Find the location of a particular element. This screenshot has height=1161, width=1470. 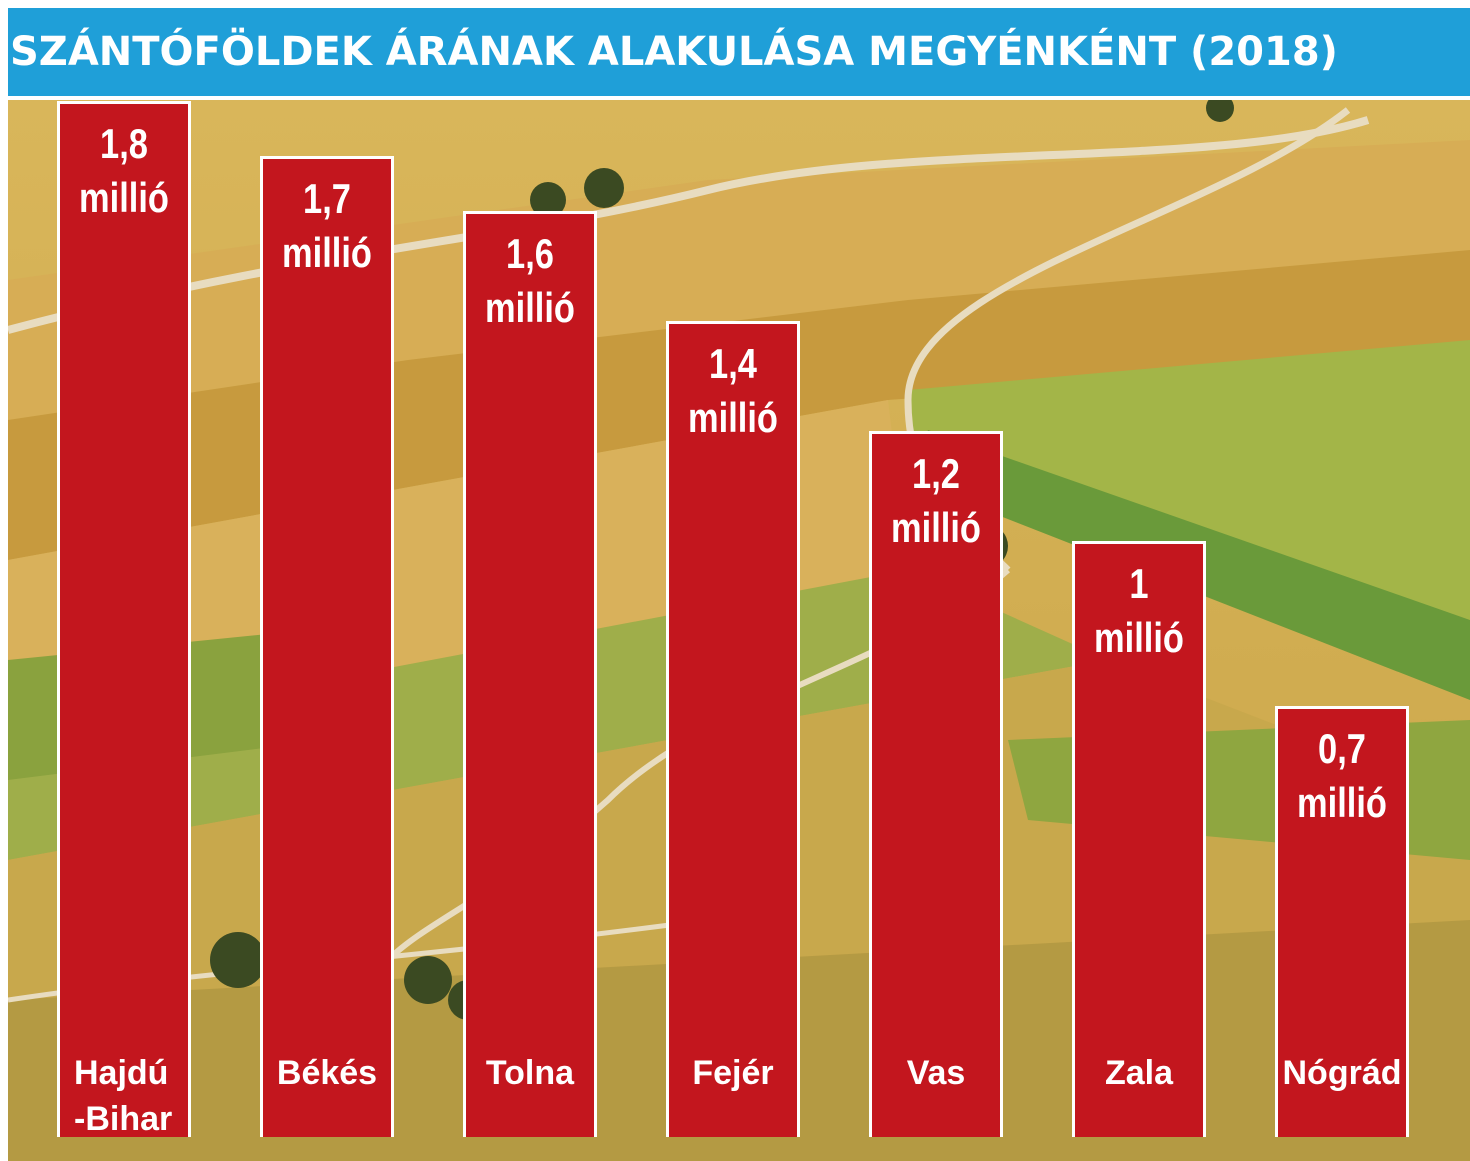

category-label: Zala is located at coordinates (1139, 1073).